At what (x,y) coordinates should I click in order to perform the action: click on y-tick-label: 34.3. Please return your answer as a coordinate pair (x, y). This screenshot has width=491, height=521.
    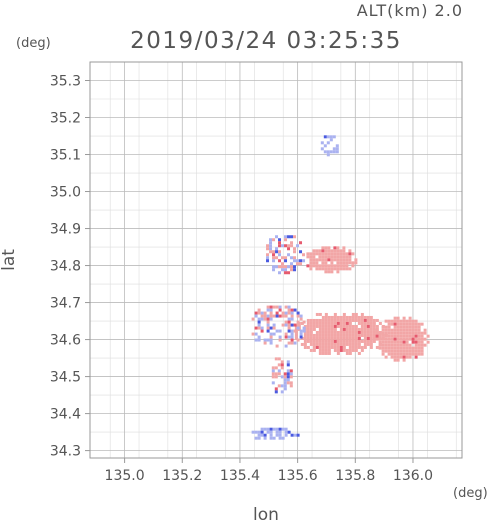
    Looking at the image, I should click on (65, 452).